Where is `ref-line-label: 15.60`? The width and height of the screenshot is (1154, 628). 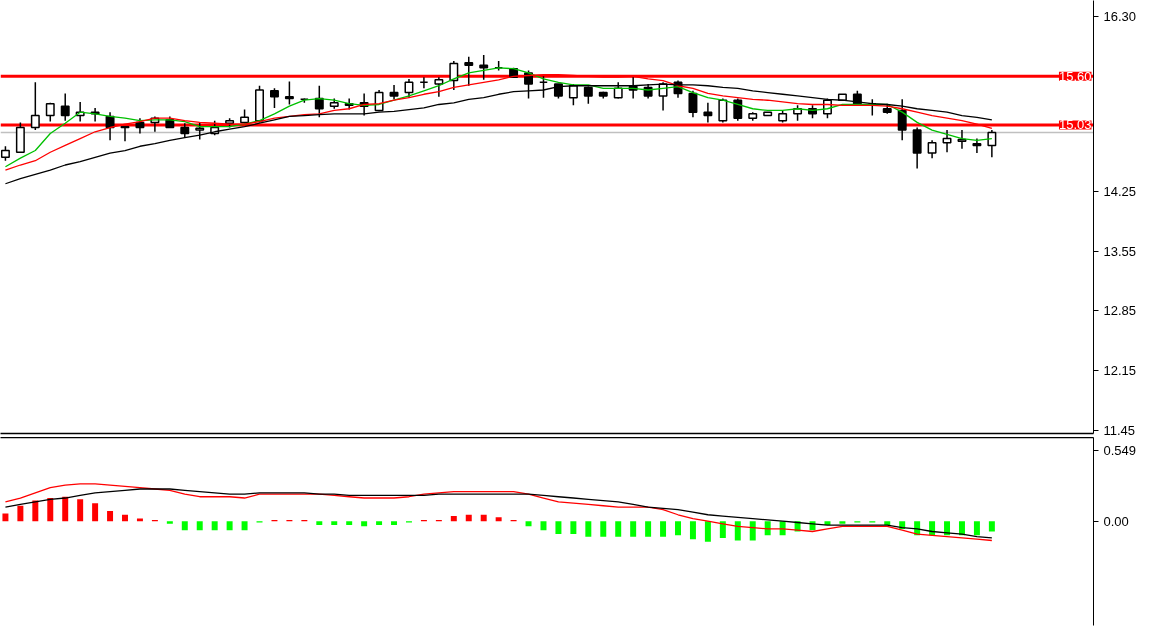 ref-line-label: 15.60 is located at coordinates (1075, 76).